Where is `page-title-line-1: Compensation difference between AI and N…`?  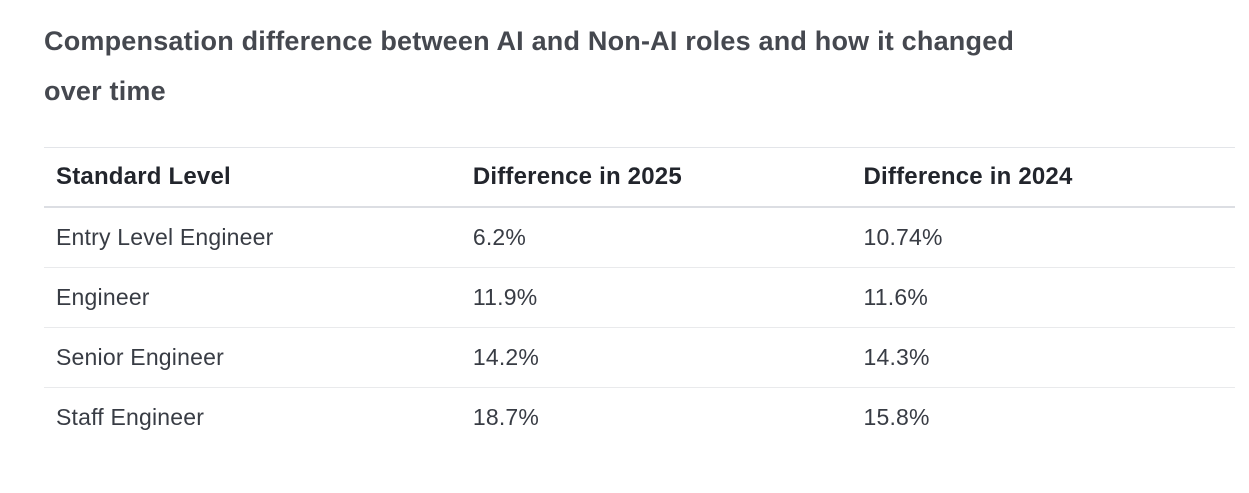
page-title-line-1: Compensation difference between AI and N… is located at coordinates (529, 41).